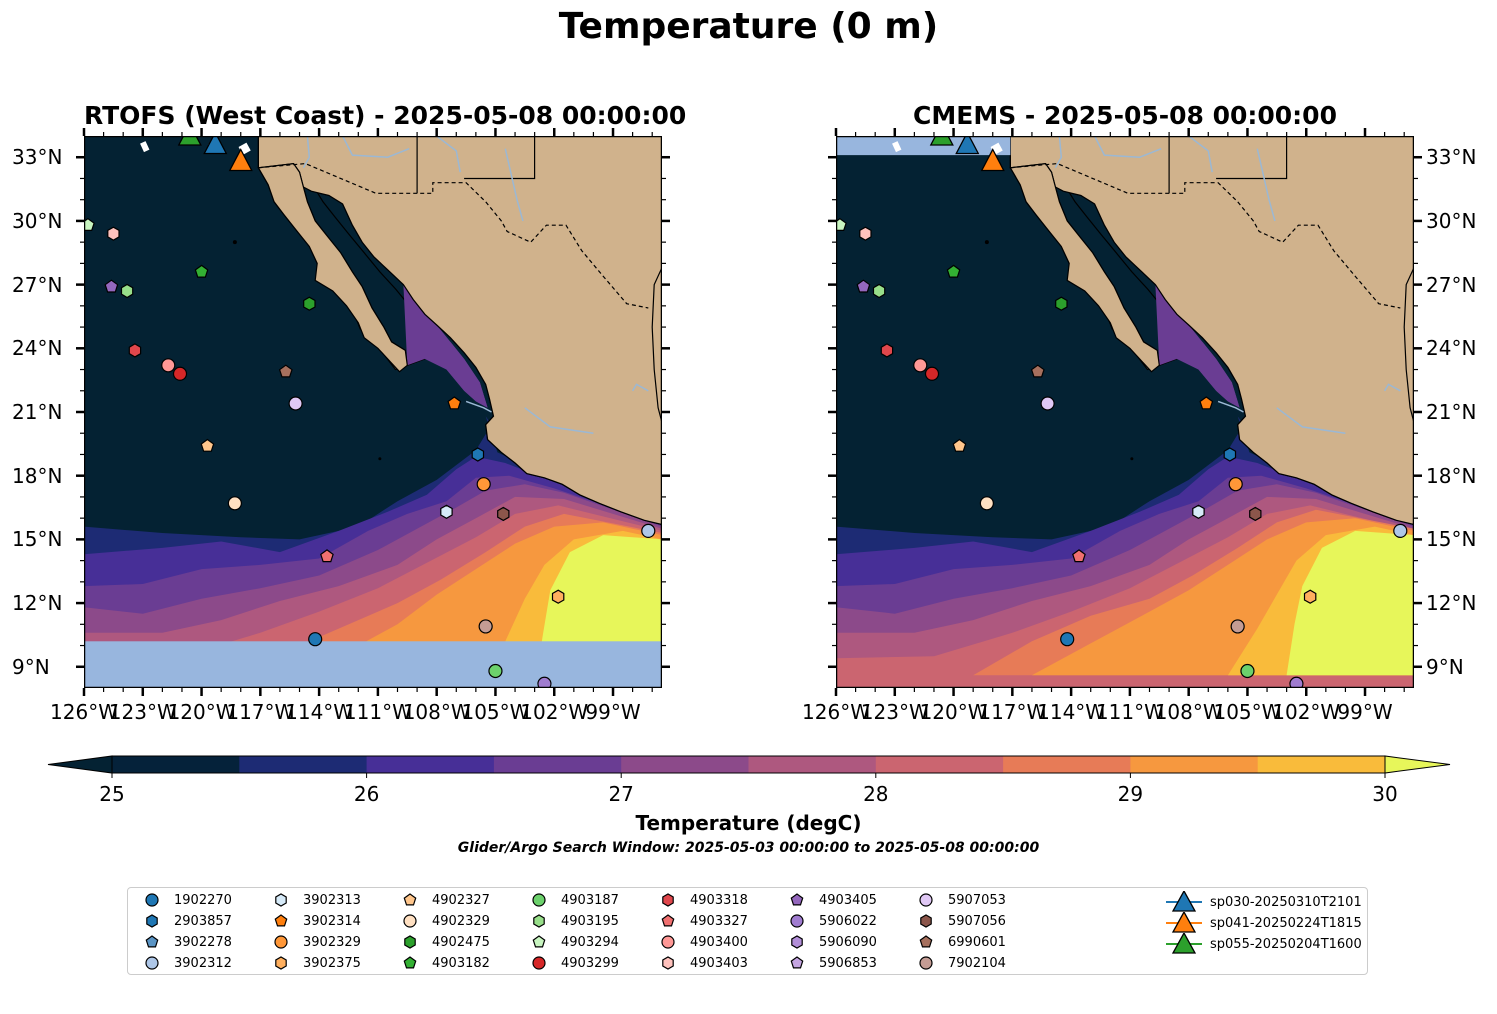 This screenshot has height=1014, width=1497. What do you see at coordinates (80, 764) in the screenshot?
I see `colorbar-under-extend` at bounding box center [80, 764].